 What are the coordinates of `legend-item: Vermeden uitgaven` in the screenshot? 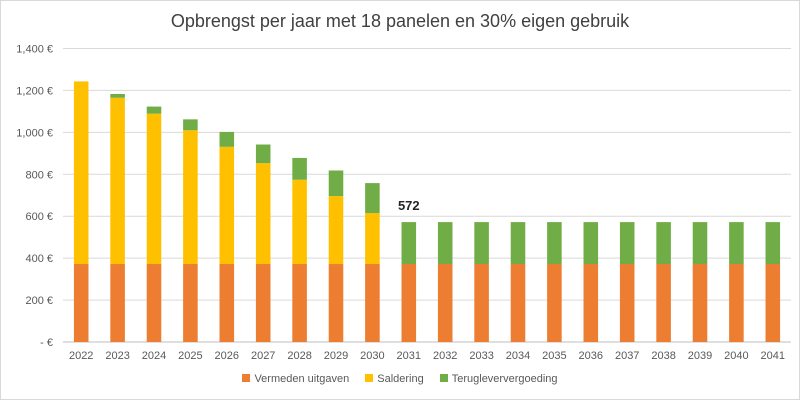 It's located at (295, 379).